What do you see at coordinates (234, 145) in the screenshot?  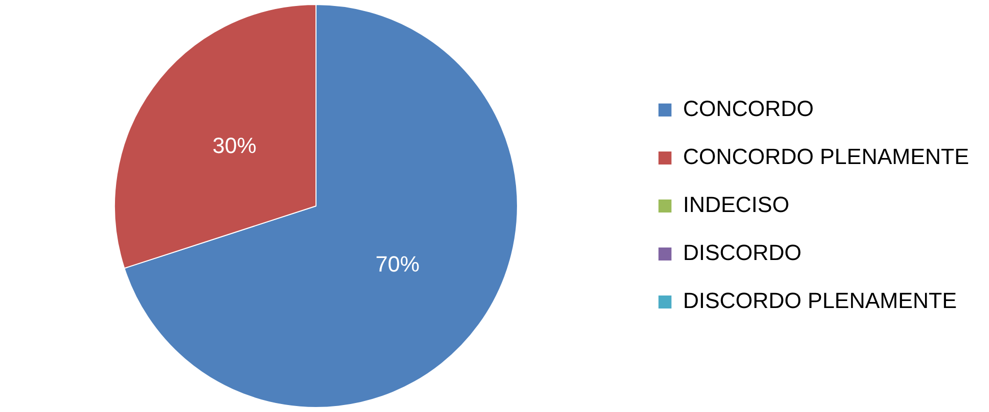 I see `data-label: 30%` at bounding box center [234, 145].